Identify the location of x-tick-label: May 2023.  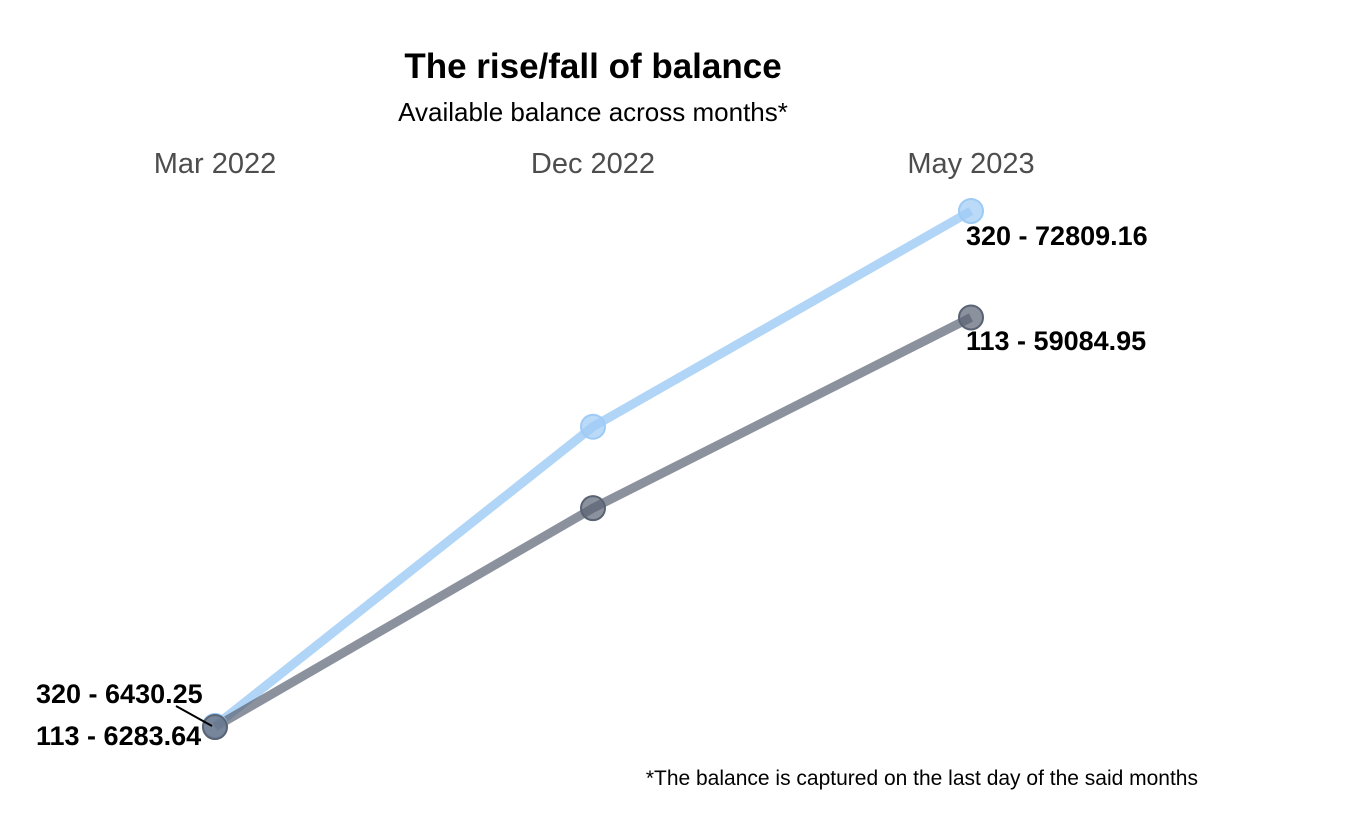
(970, 164).